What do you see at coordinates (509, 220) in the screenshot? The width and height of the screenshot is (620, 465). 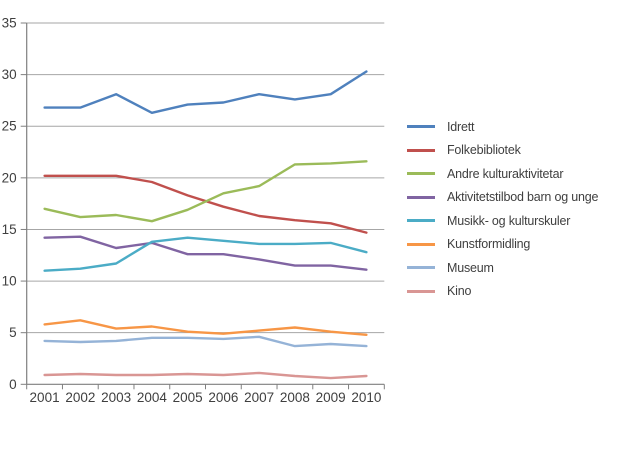 I see `legend-label: Musikk- og kulturskuler` at bounding box center [509, 220].